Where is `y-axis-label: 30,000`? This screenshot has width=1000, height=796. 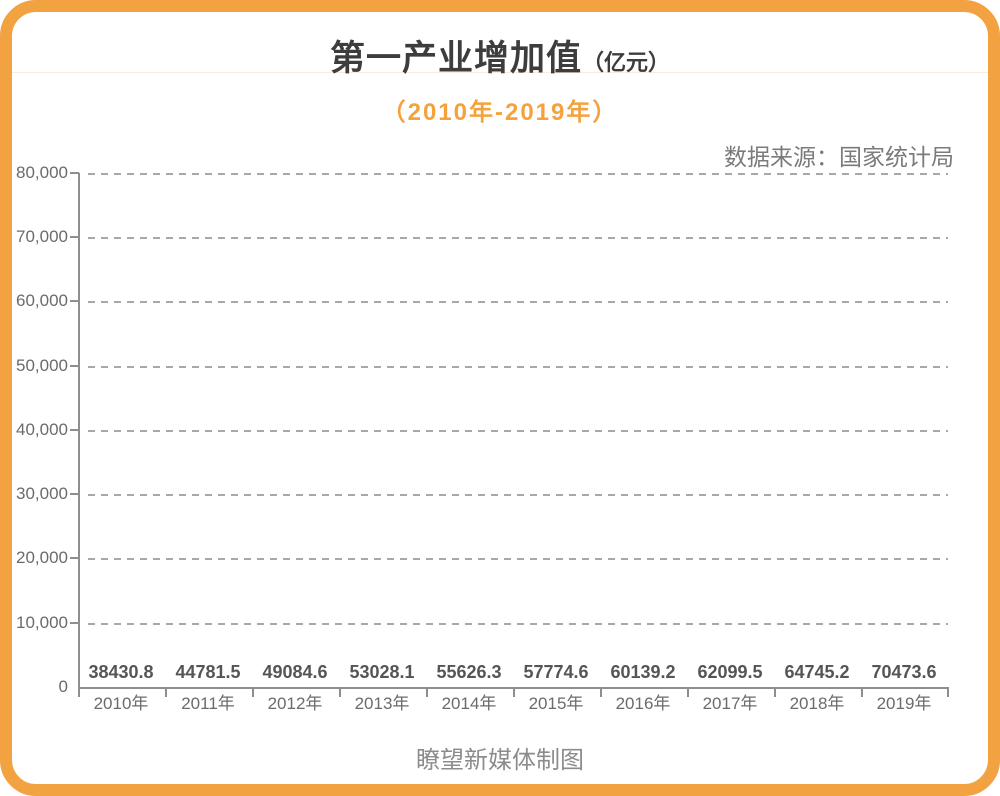
y-axis-label: 30,000 is located at coordinates (42, 493).